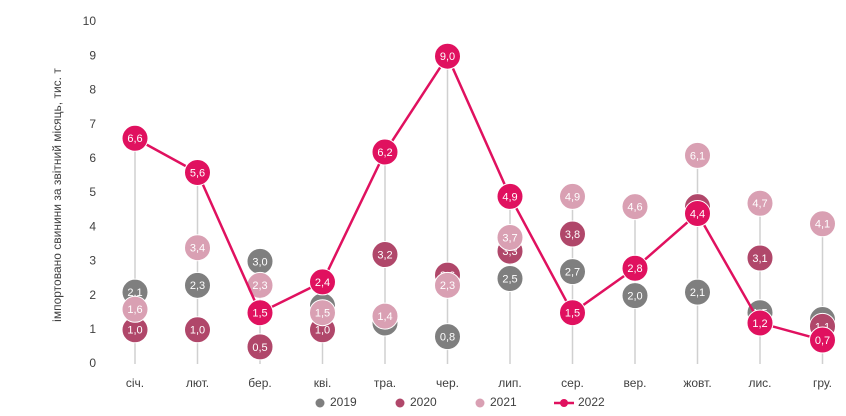 The height and width of the screenshot is (416, 846). Describe the element at coordinates (385, 383) in the screenshot. I see `x-tick-label: тра.` at that location.